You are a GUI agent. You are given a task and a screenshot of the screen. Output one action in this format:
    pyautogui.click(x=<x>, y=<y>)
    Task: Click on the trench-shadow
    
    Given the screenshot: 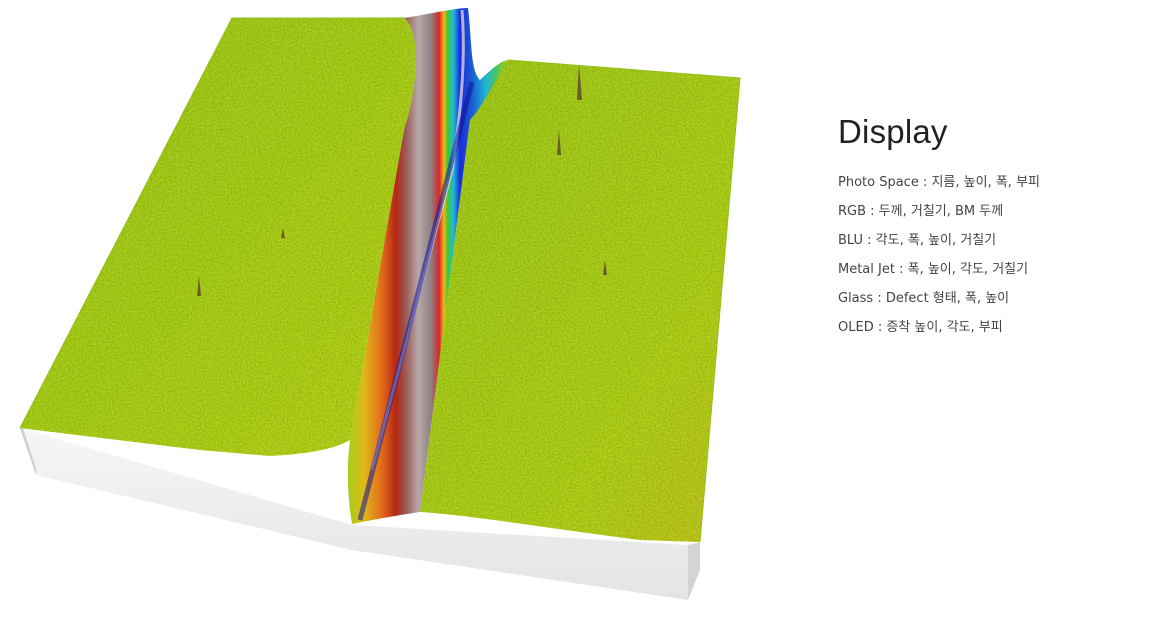 What is the action you would take?
    pyautogui.click(x=416, y=301)
    